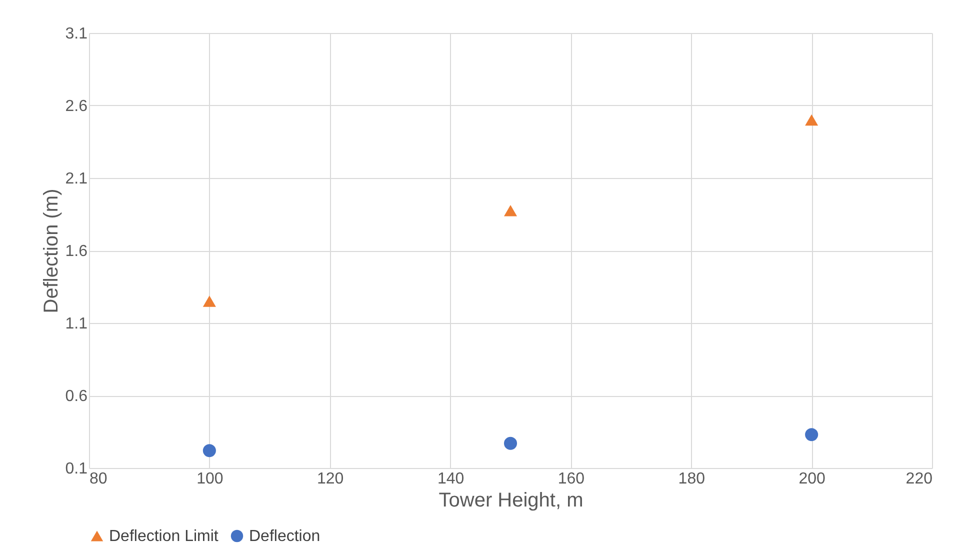 The image size is (972, 559). What do you see at coordinates (692, 479) in the screenshot?
I see `x-tick-label: 180` at bounding box center [692, 479].